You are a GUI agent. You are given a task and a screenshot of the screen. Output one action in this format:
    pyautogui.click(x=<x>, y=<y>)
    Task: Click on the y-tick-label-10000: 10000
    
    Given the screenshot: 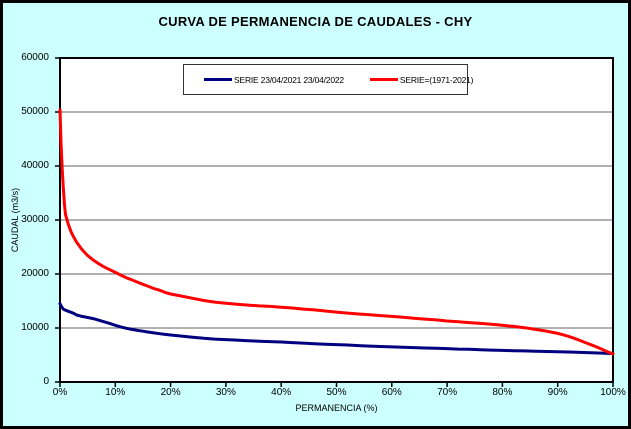 What is the action you would take?
    pyautogui.click(x=35, y=327)
    